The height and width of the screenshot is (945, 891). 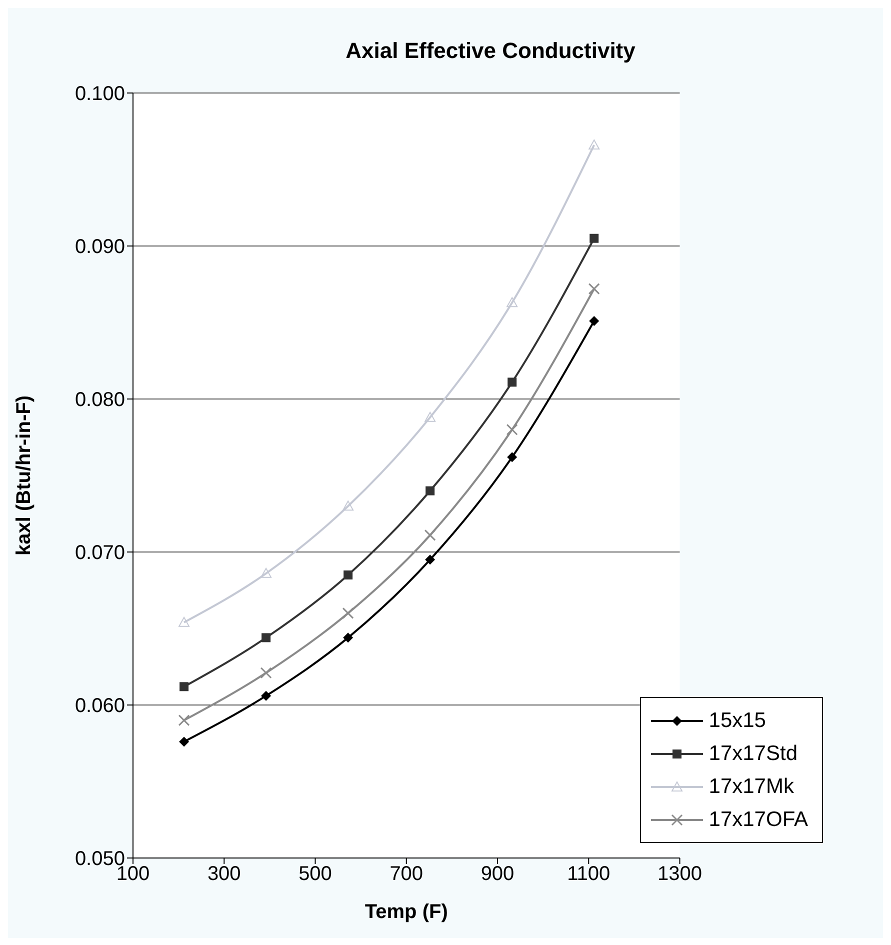 I want to click on x-tick-label: 700, so click(x=407, y=874).